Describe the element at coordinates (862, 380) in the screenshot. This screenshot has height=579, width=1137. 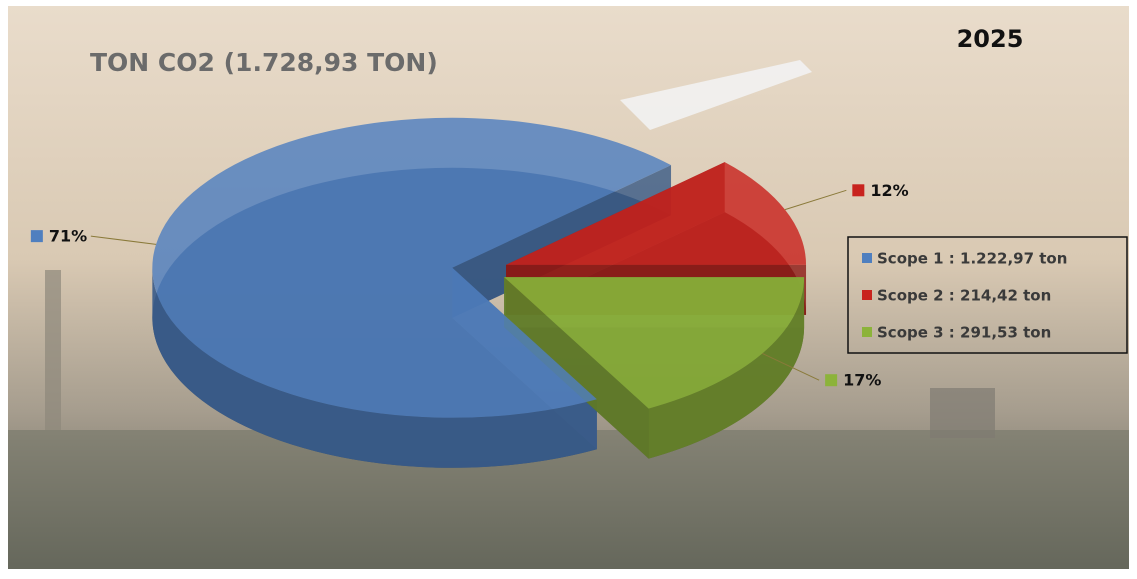
I see `data-label: 17%` at that location.